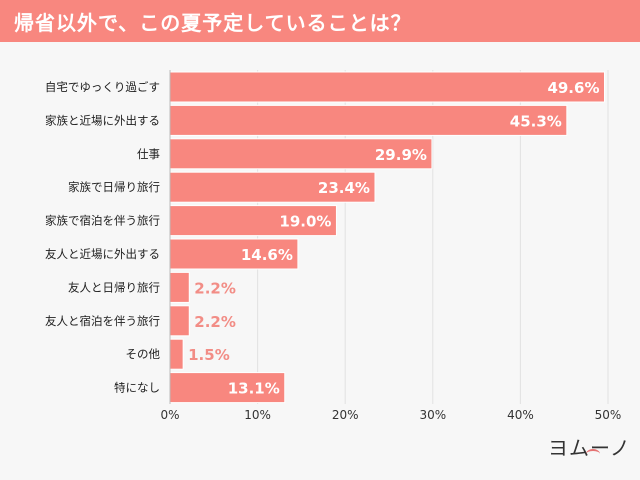  I want to click on data-label: 19.0%, so click(305, 222).